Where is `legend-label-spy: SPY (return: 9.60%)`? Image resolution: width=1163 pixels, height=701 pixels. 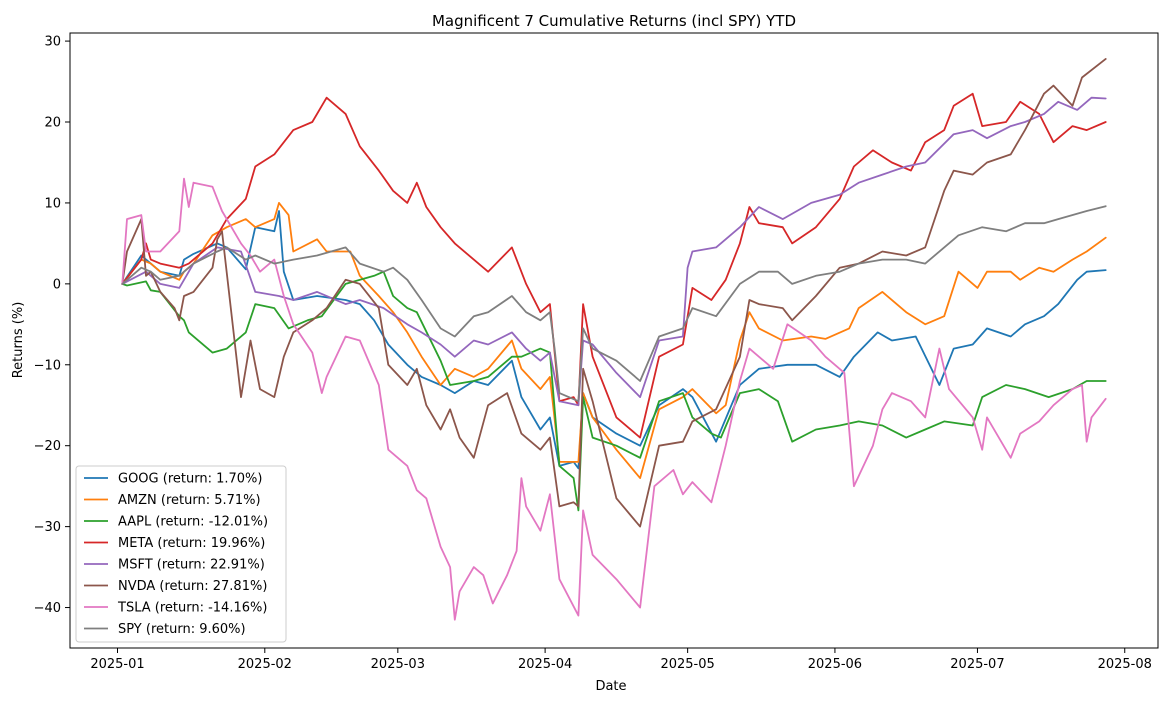
legend-label-spy: SPY (return: 9.60%) is located at coordinates (182, 629).